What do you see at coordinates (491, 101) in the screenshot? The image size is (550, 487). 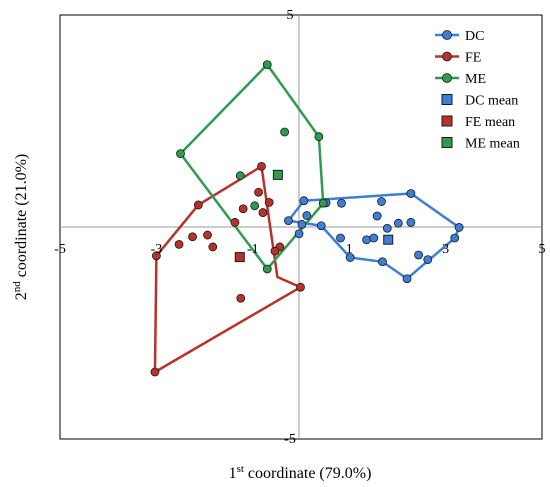 I see `svg-text: DC mean` at bounding box center [491, 101].